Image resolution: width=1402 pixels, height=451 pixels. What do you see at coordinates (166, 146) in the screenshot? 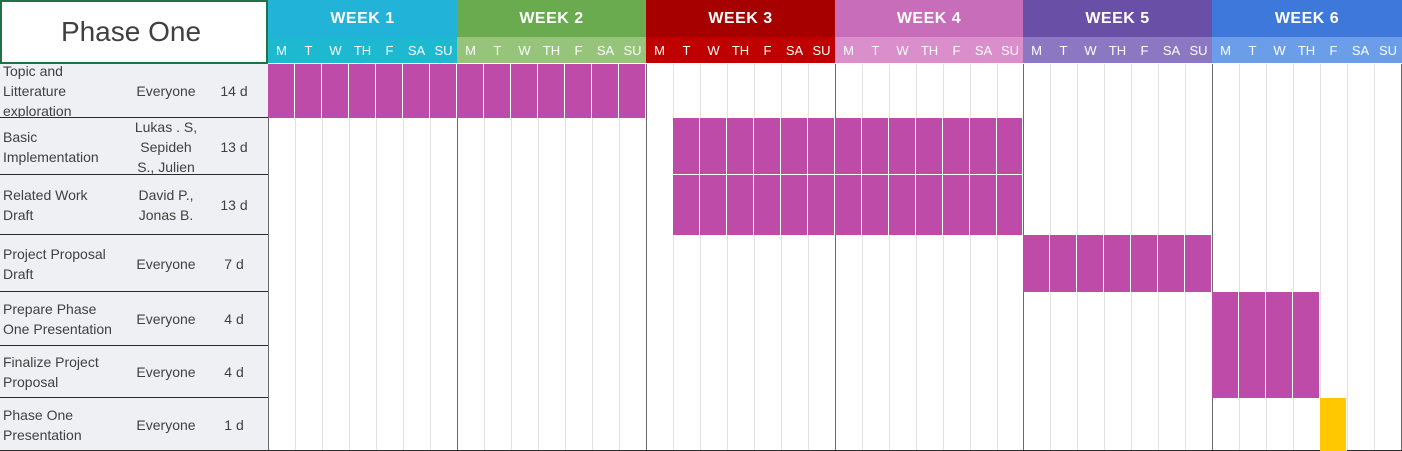
I see `task-assignee: Lukas . S, Sepideh S., Julien` at bounding box center [166, 146].